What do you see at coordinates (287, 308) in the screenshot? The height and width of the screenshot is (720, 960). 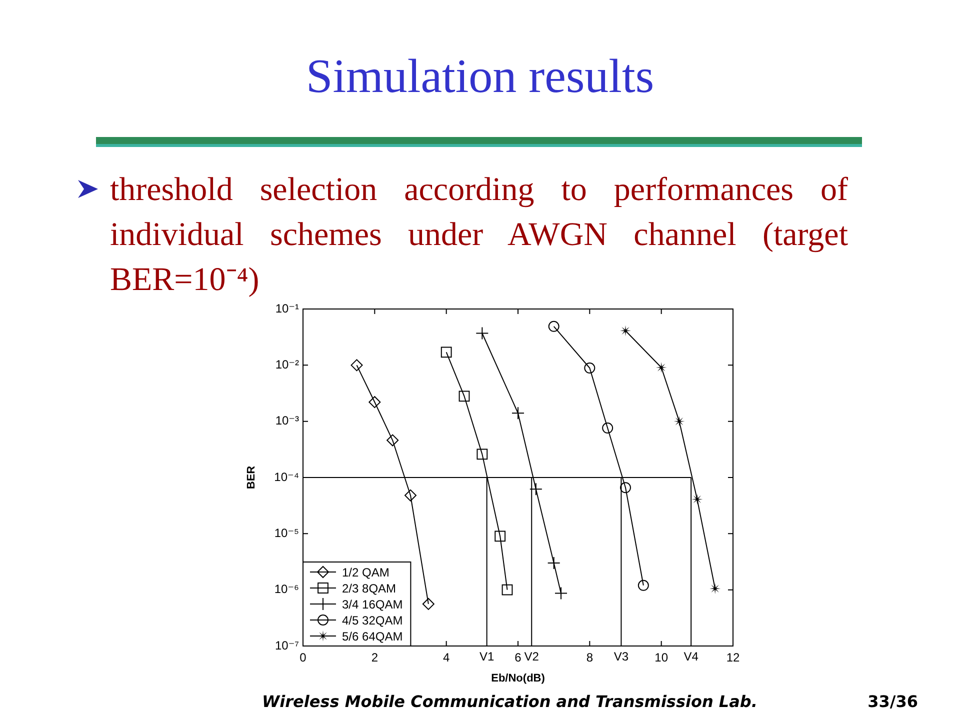 I see `y-tick-label: 10⁻¹` at bounding box center [287, 308].